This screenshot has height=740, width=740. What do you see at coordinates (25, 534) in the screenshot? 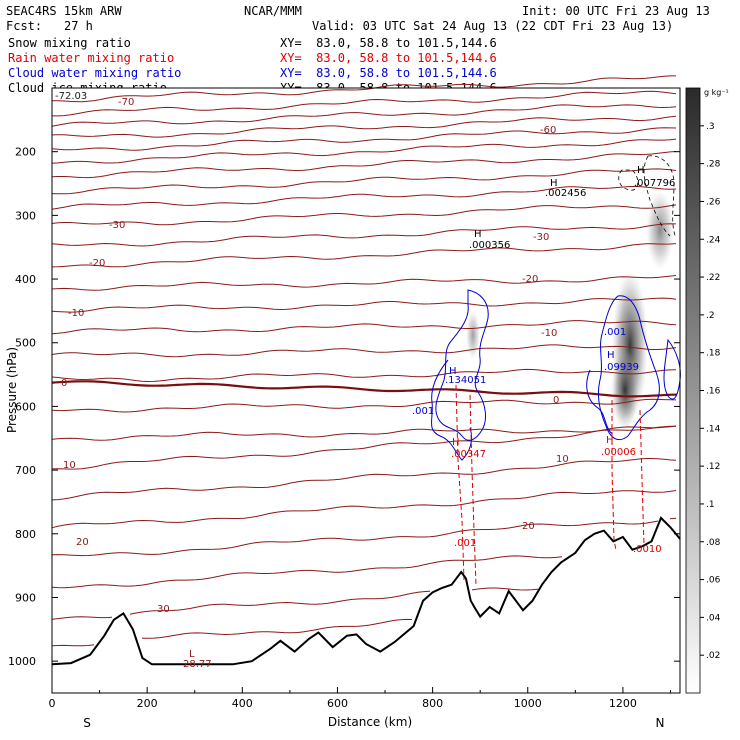
I see `y-tick-label: 800` at bounding box center [25, 534].